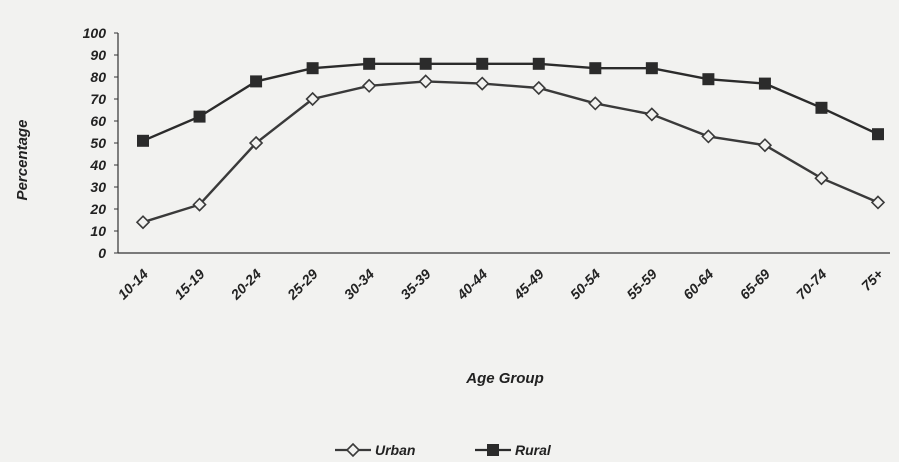  What do you see at coordinates (98, 77) in the screenshot?
I see `y-tick-label: 80` at bounding box center [98, 77].